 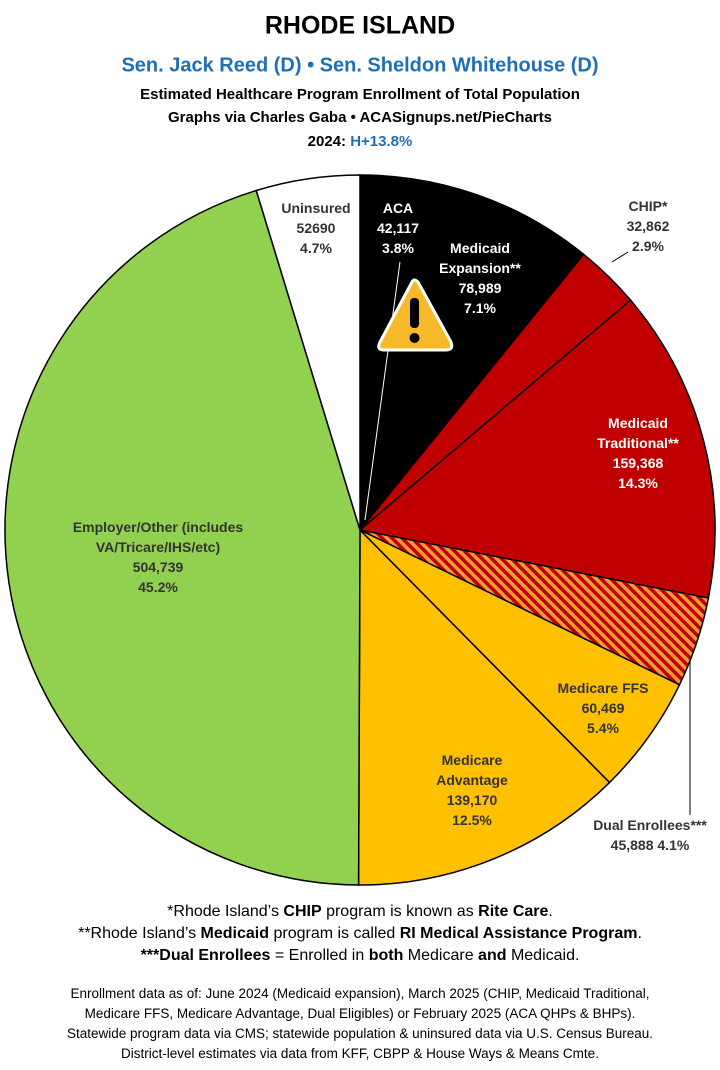 I want to click on footnote-segment: and, so click(x=492, y=955).